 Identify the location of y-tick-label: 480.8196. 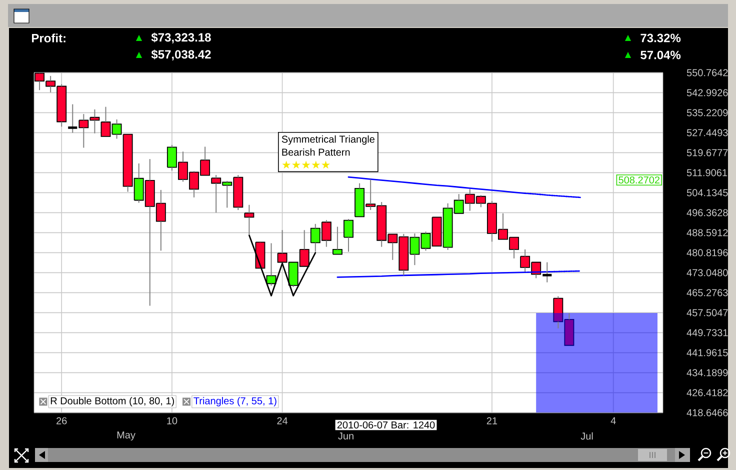
(707, 252).